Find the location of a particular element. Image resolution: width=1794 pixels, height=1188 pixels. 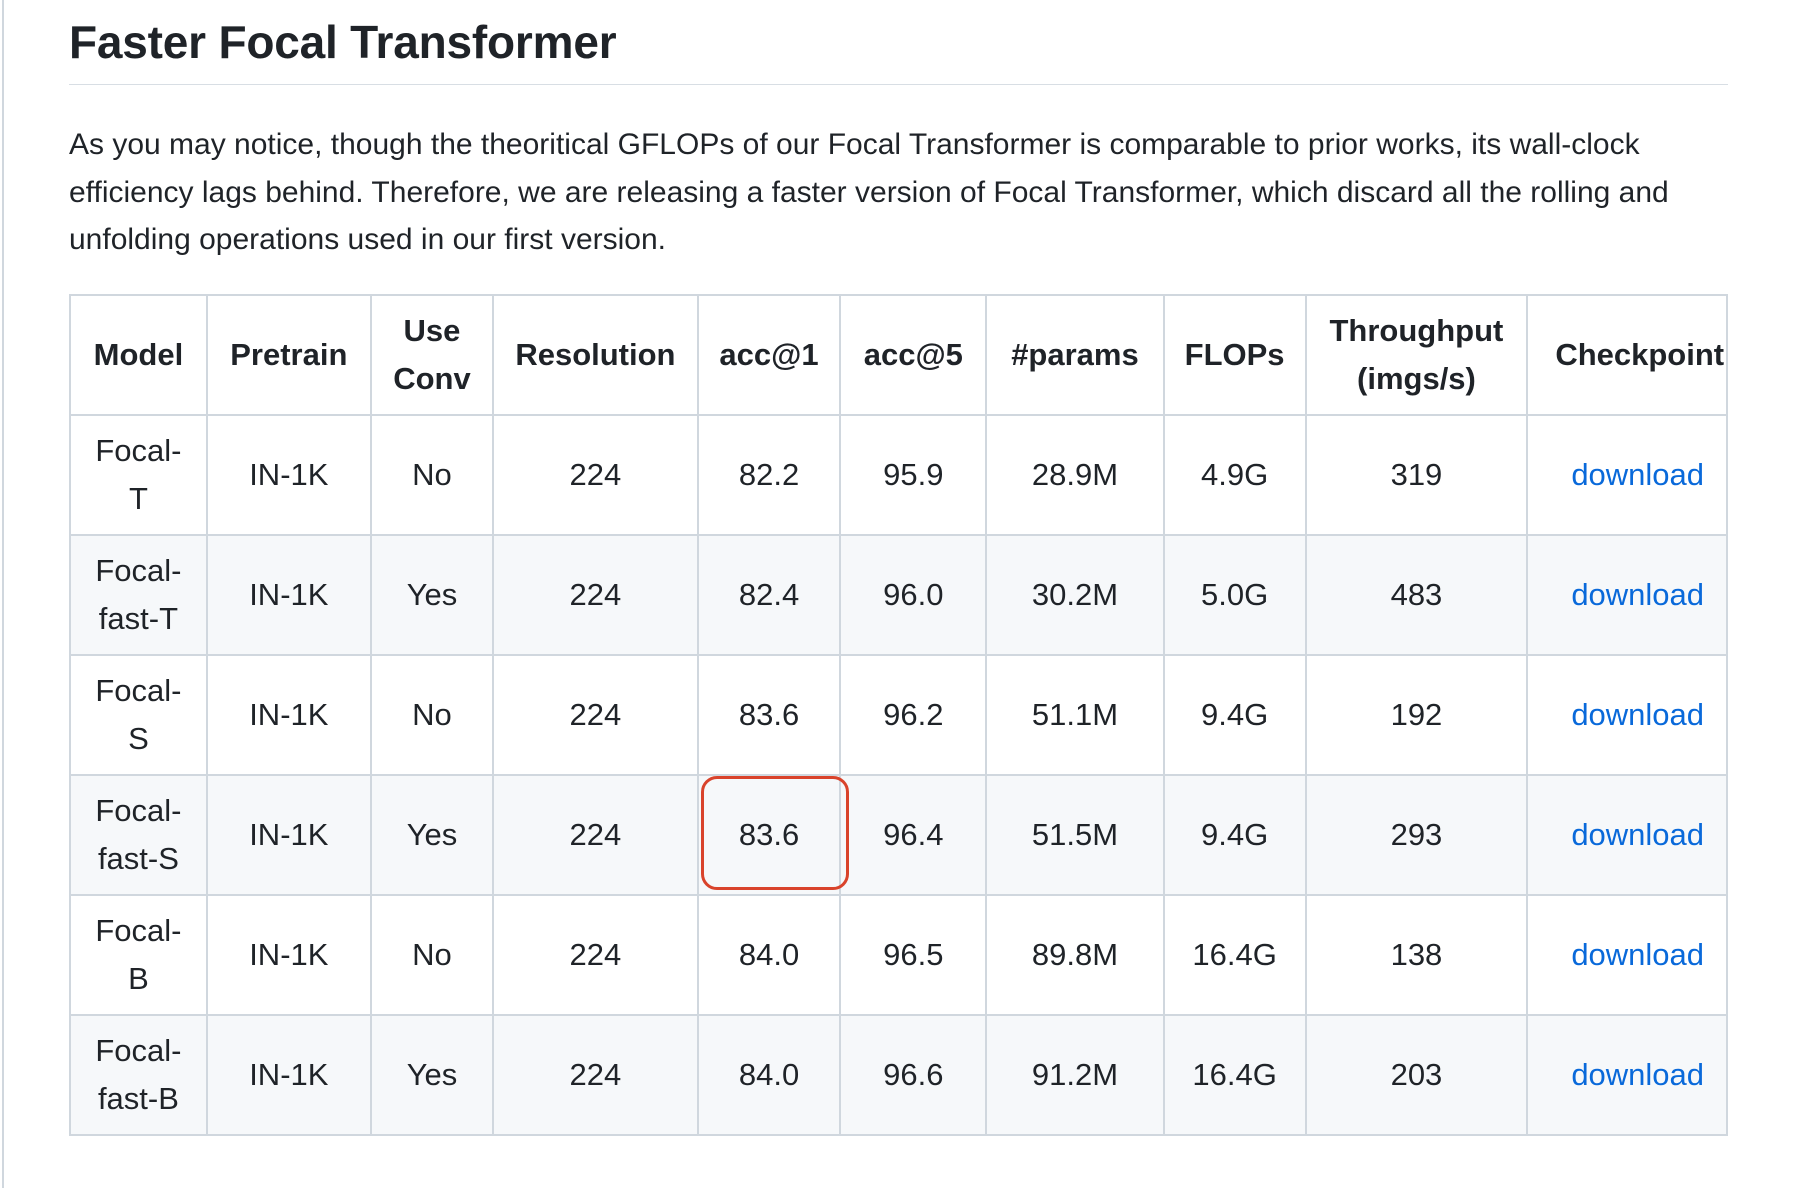

header-flops: FLOPs is located at coordinates (1234, 355).